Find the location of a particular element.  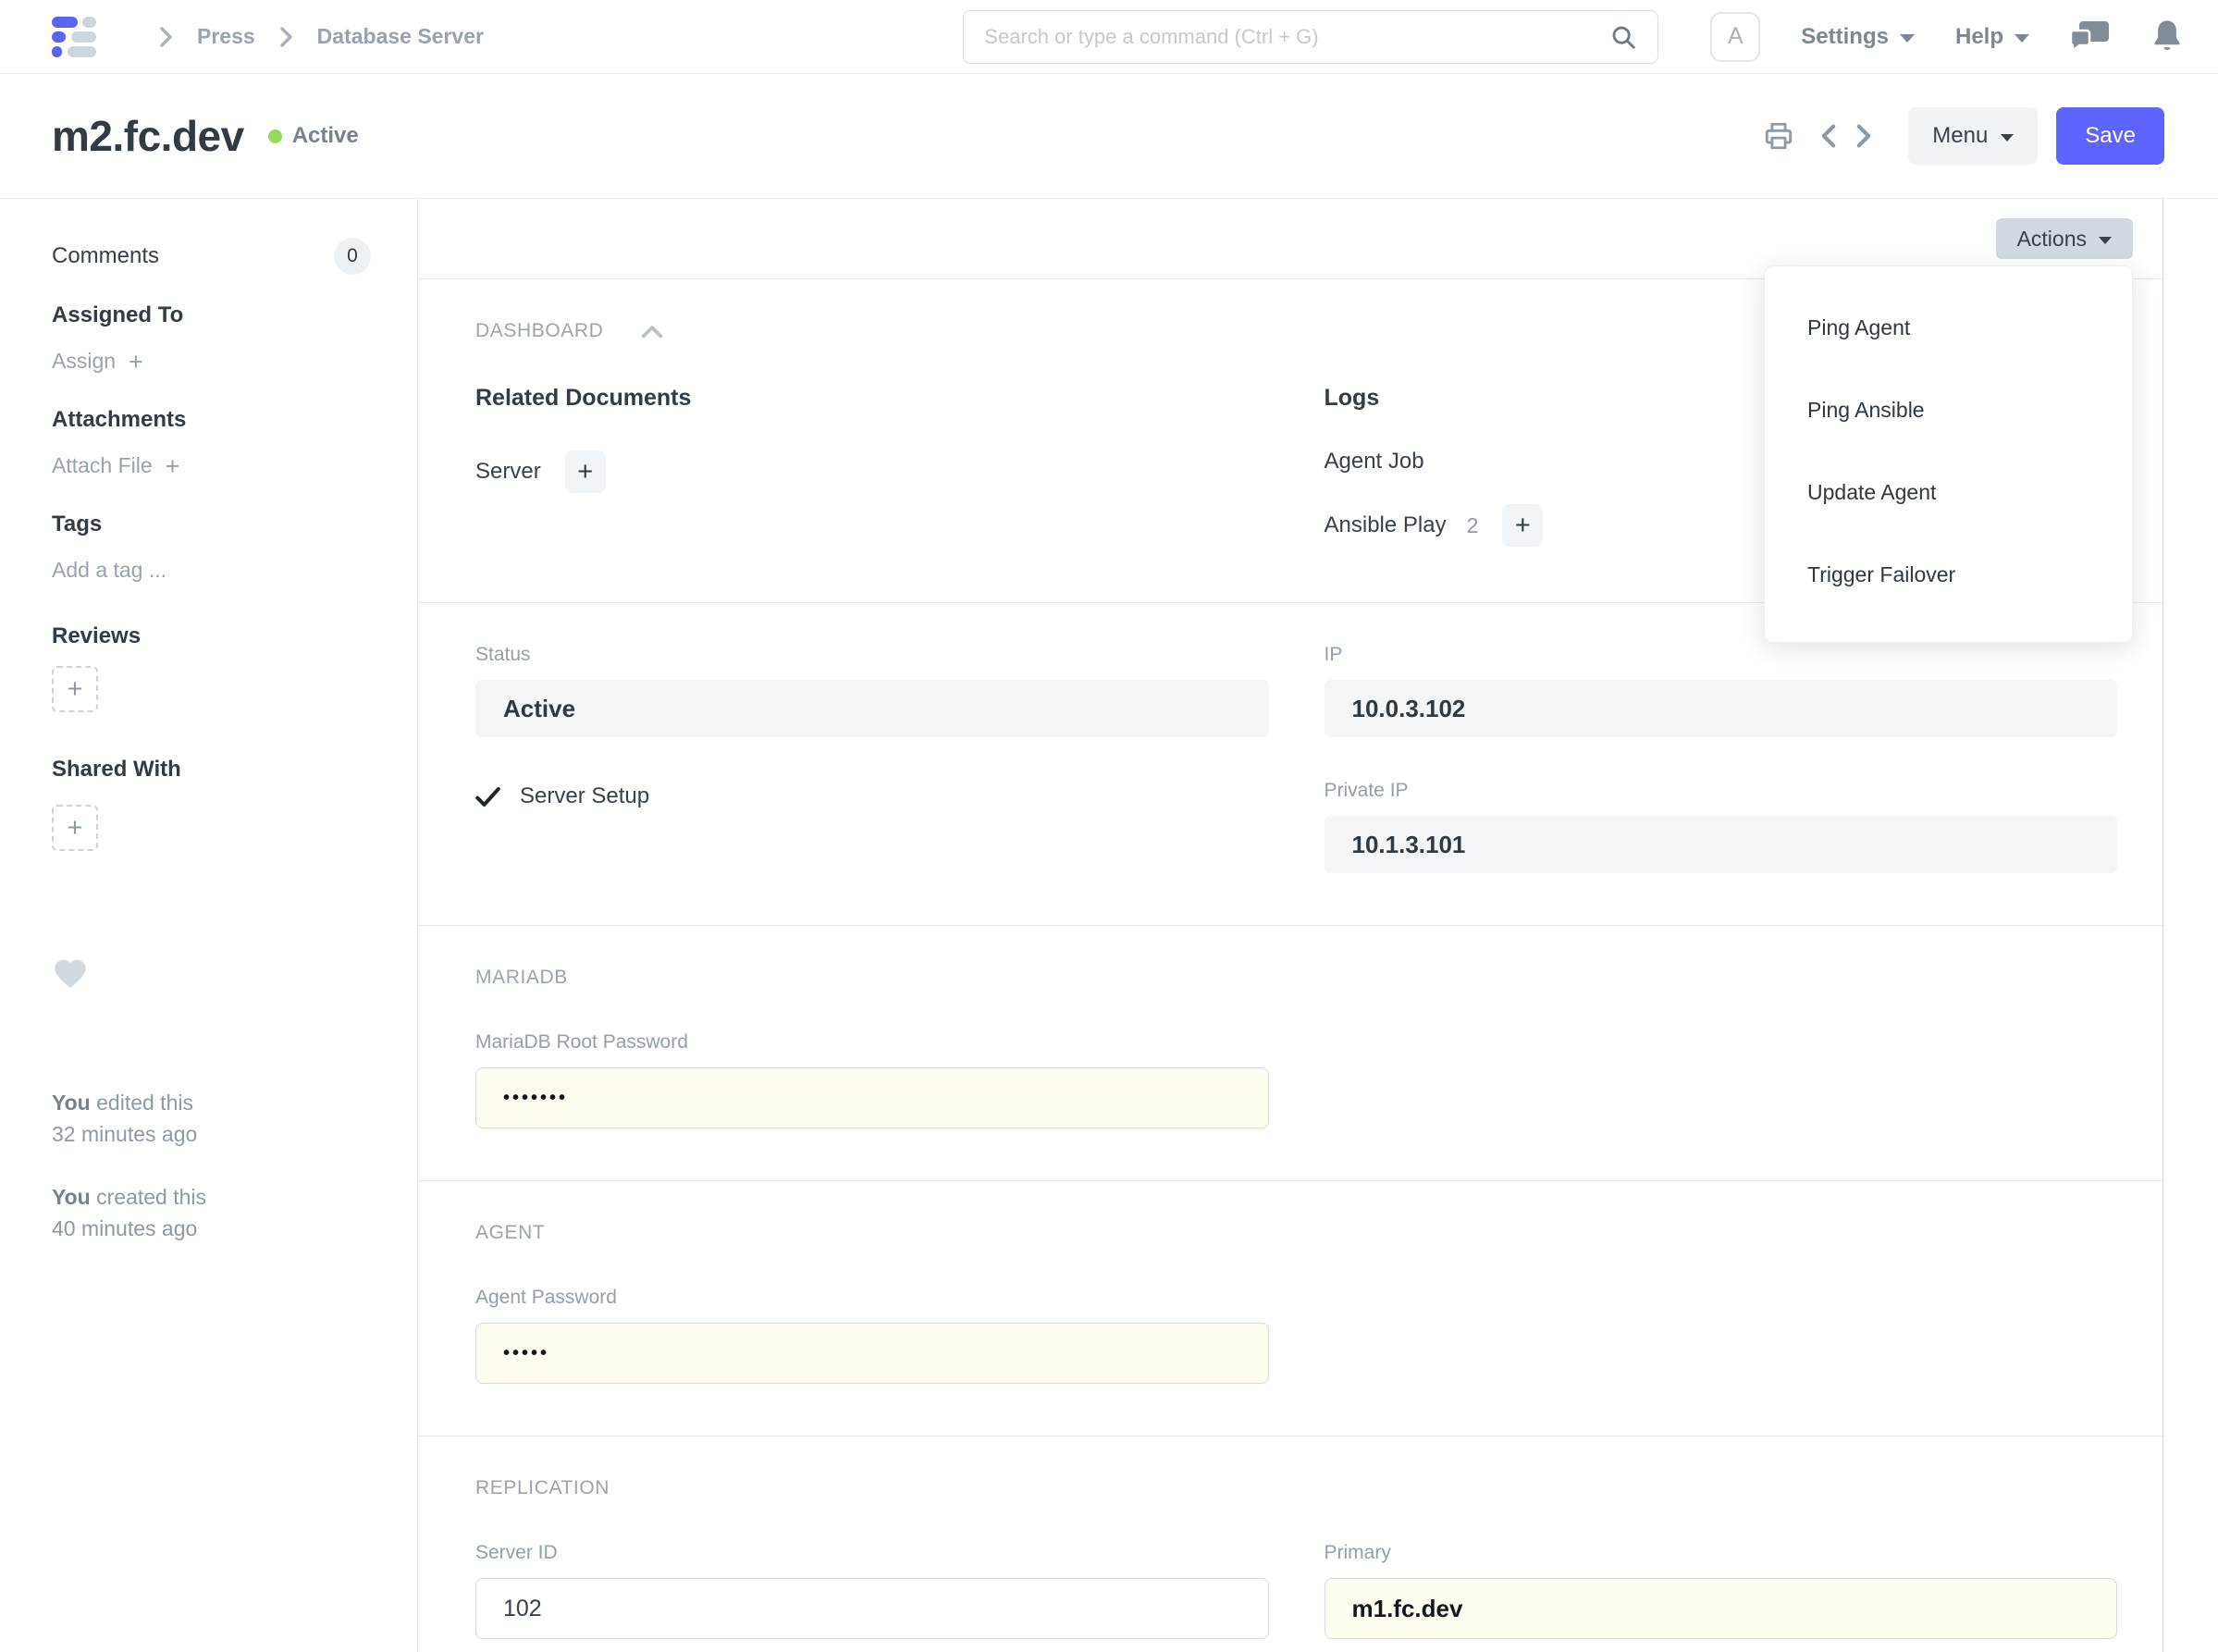

ip-field-label: IP is located at coordinates (1334, 655).